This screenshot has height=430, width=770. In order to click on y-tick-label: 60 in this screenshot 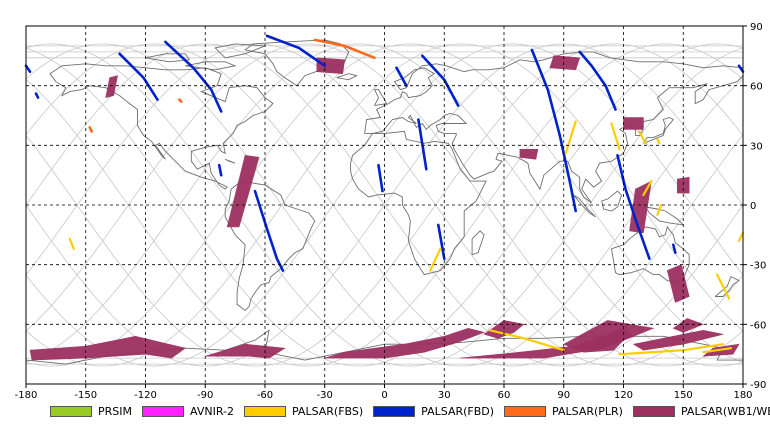, I will do `click(756, 87)`.